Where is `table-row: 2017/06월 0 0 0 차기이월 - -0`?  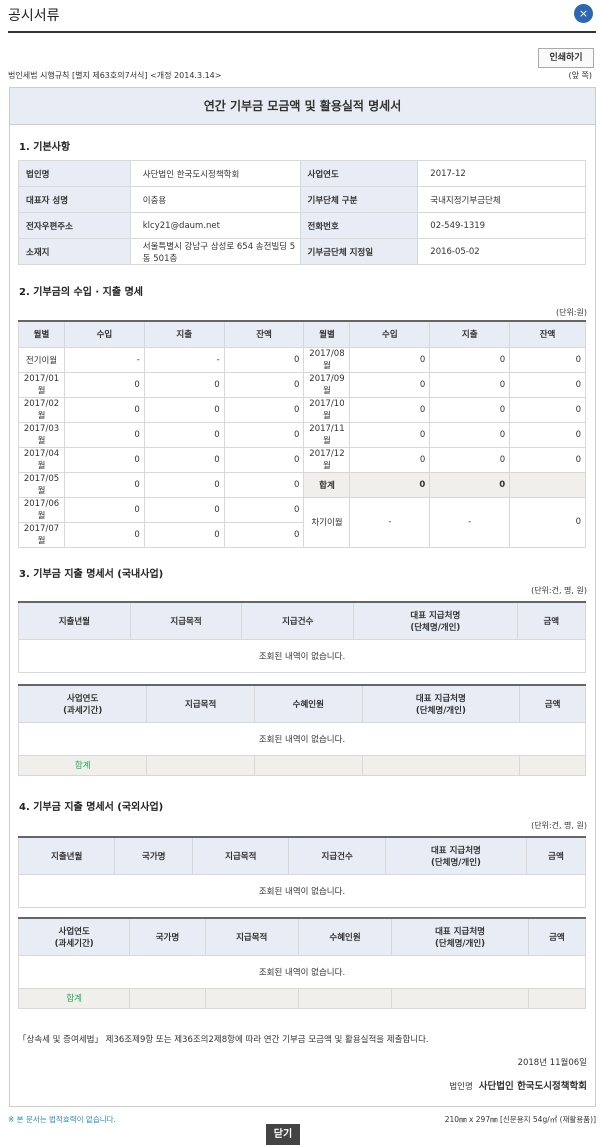 table-row: 2017/06월 0 0 0 차기이월 - -0 is located at coordinates (302, 522).